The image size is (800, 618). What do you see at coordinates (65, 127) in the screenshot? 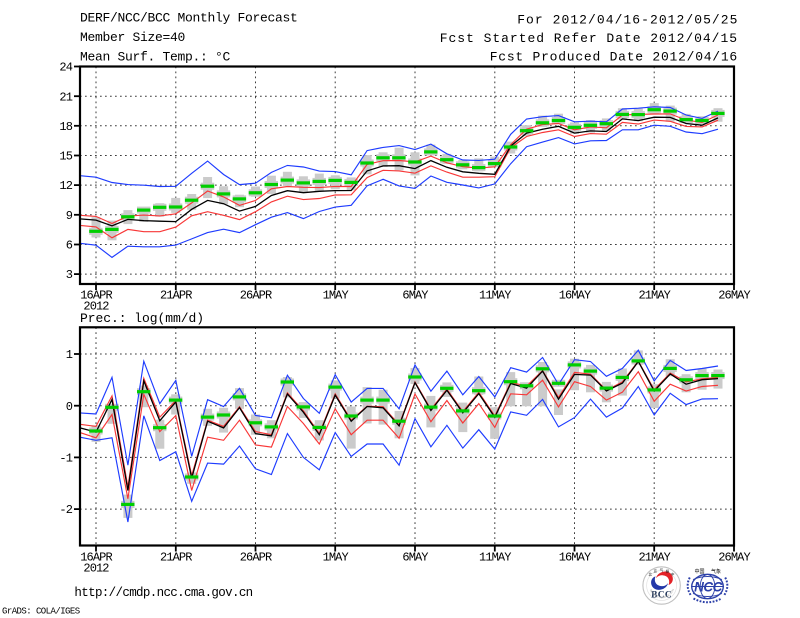
I see `svg-text: 18` at bounding box center [65, 127].